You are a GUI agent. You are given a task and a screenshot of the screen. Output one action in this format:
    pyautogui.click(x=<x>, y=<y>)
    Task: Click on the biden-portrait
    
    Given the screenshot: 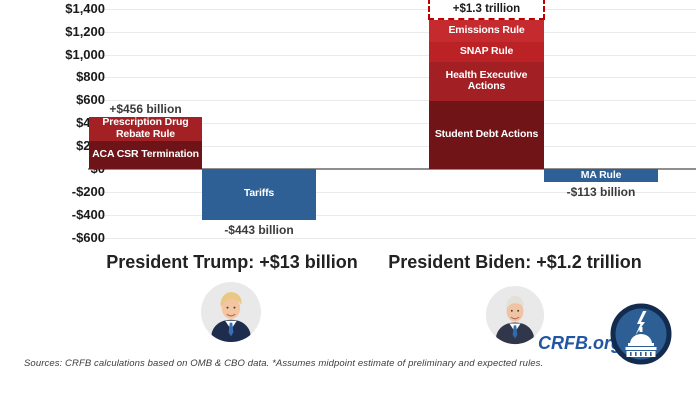 What is the action you would take?
    pyautogui.click(x=515, y=315)
    